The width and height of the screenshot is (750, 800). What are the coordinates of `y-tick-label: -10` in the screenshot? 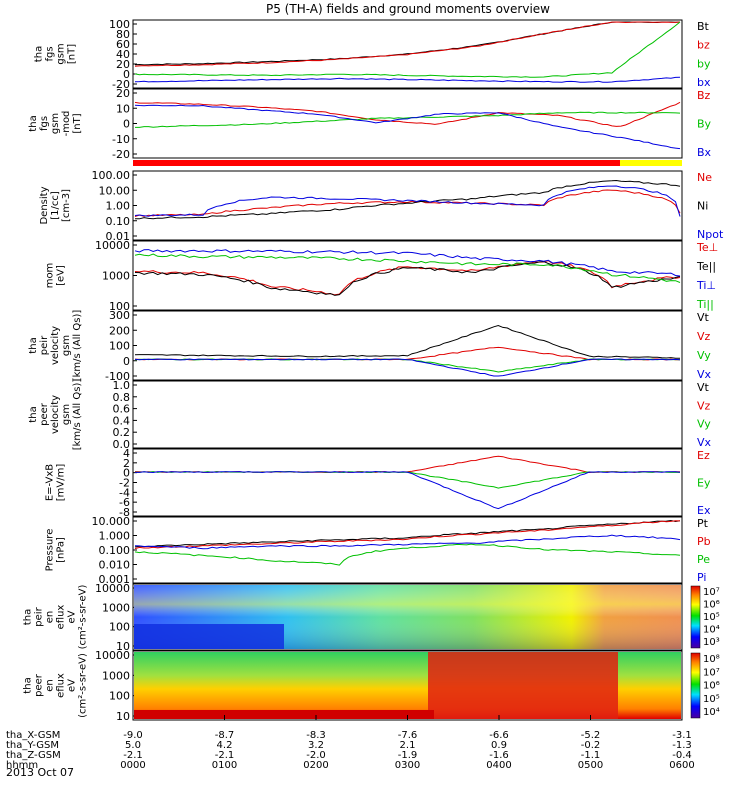 It's located at (121, 139).